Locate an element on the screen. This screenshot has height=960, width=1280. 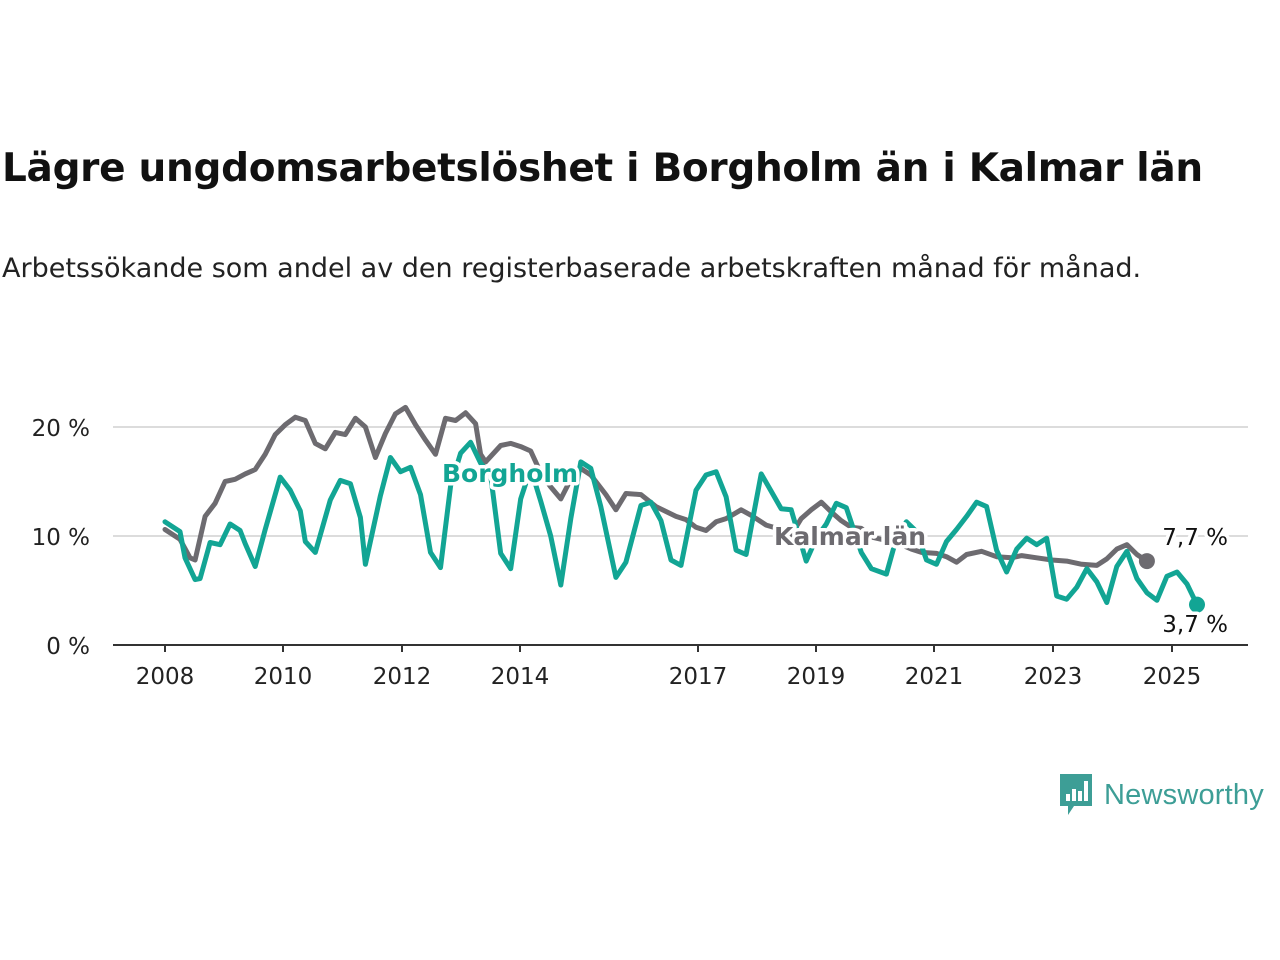
end-point-borgholm is located at coordinates (1197, 604).